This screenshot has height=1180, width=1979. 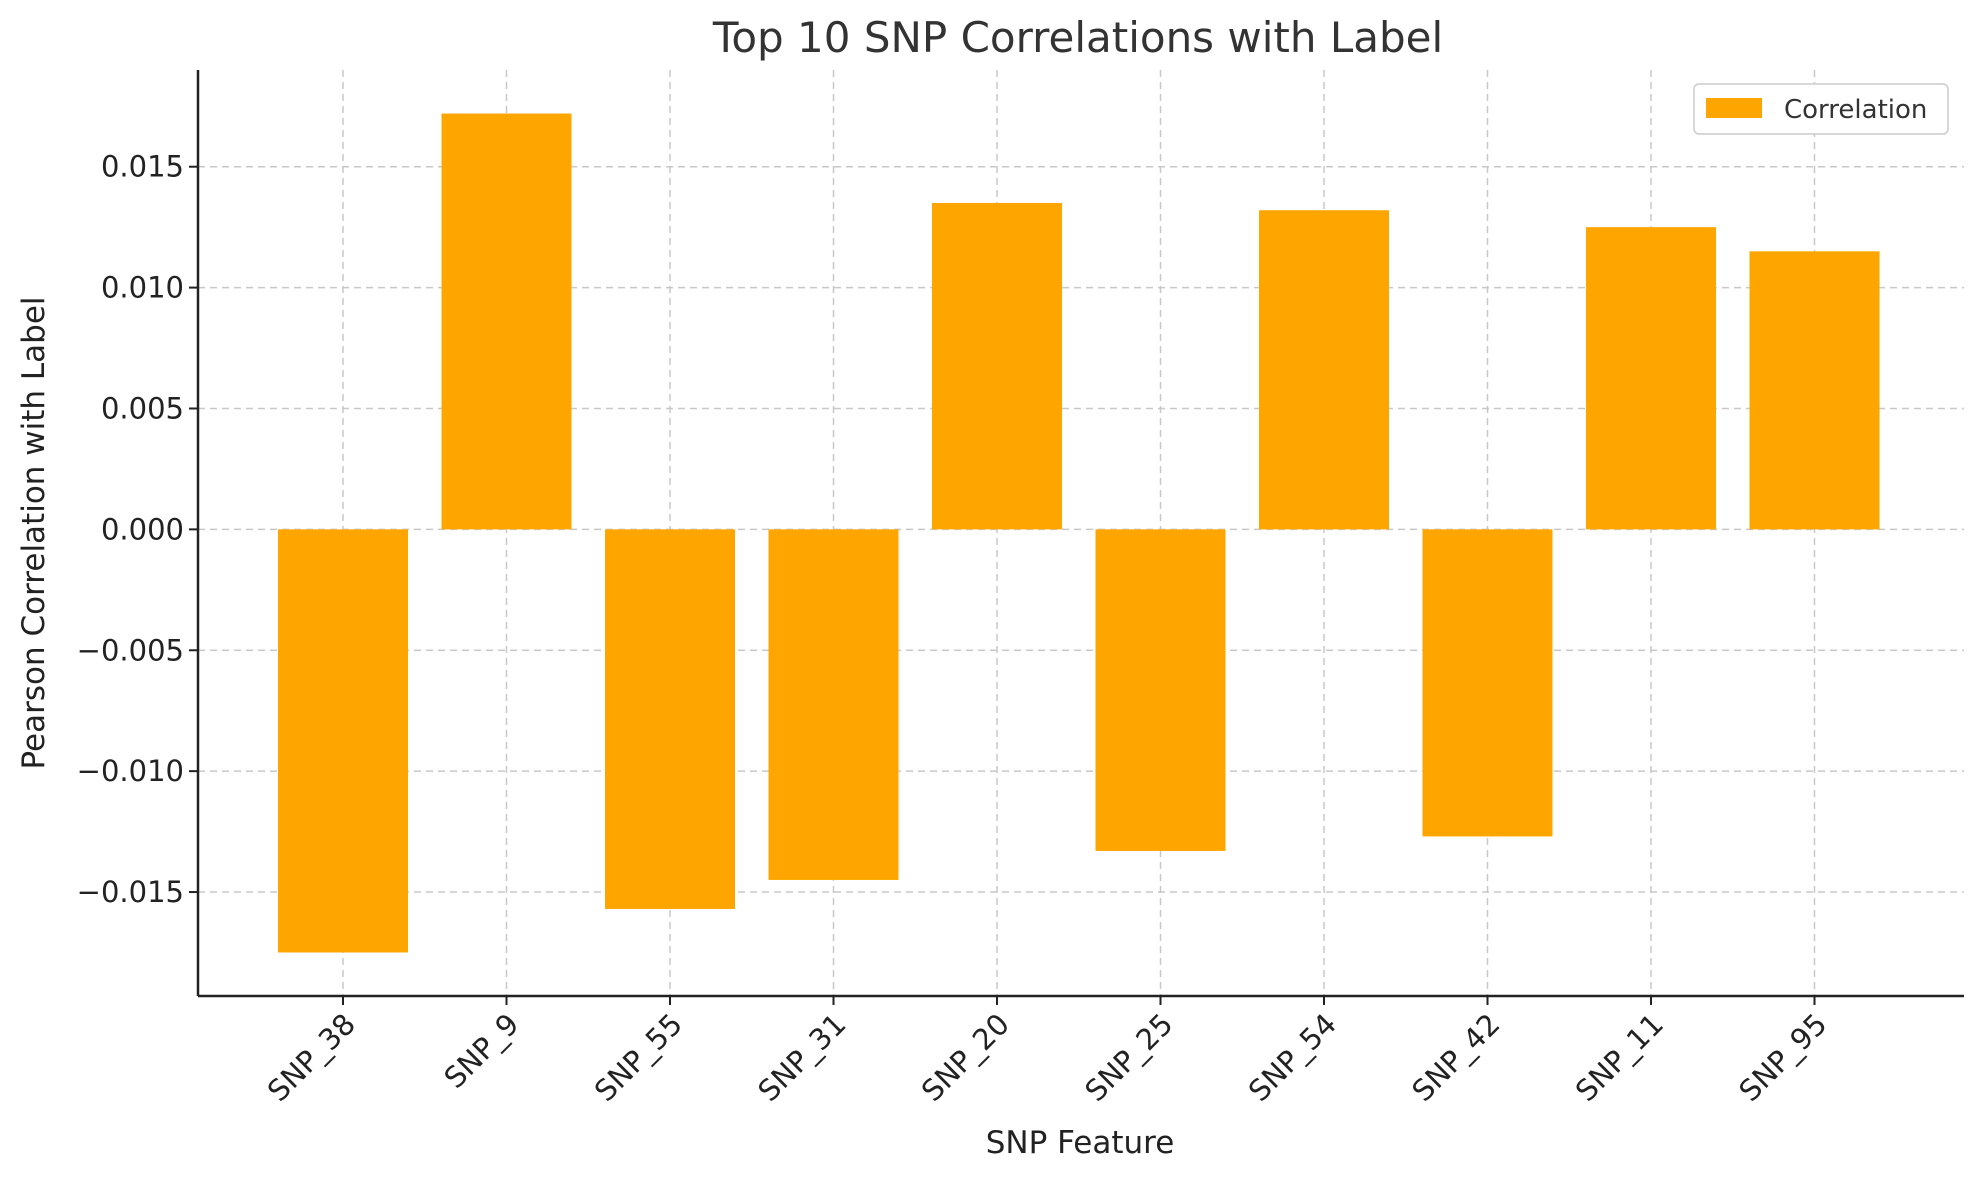 What do you see at coordinates (142, 288) in the screenshot?
I see `y-tick-label: 0.010` at bounding box center [142, 288].